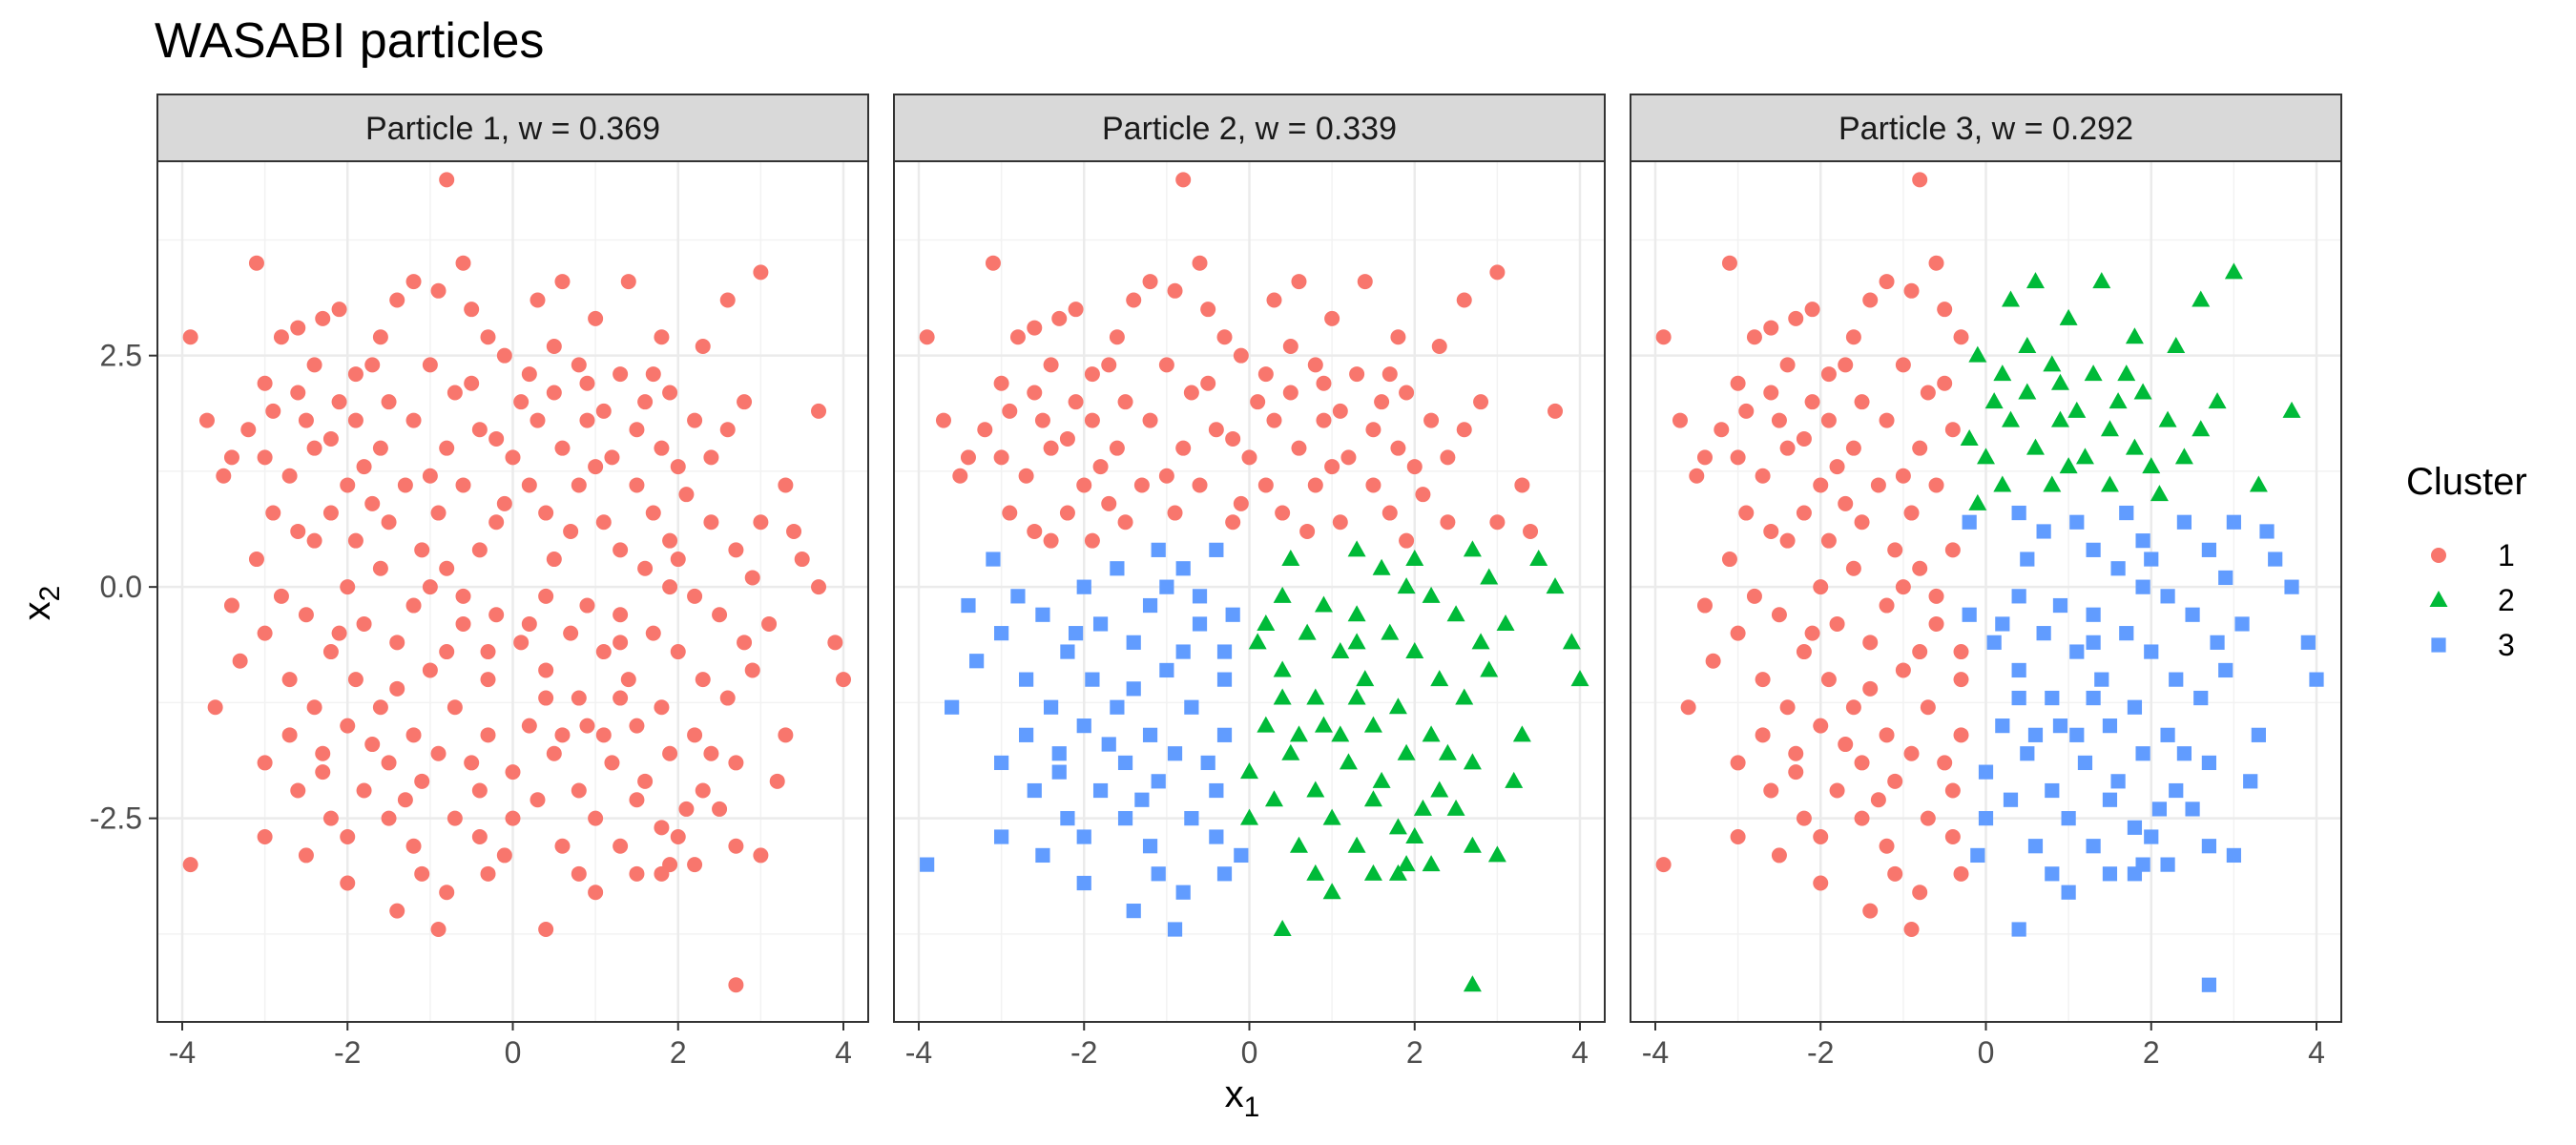 The image size is (2576, 1145). What do you see at coordinates (1242, 1098) in the screenshot?
I see `x-axis-title: x1` at bounding box center [1242, 1098].